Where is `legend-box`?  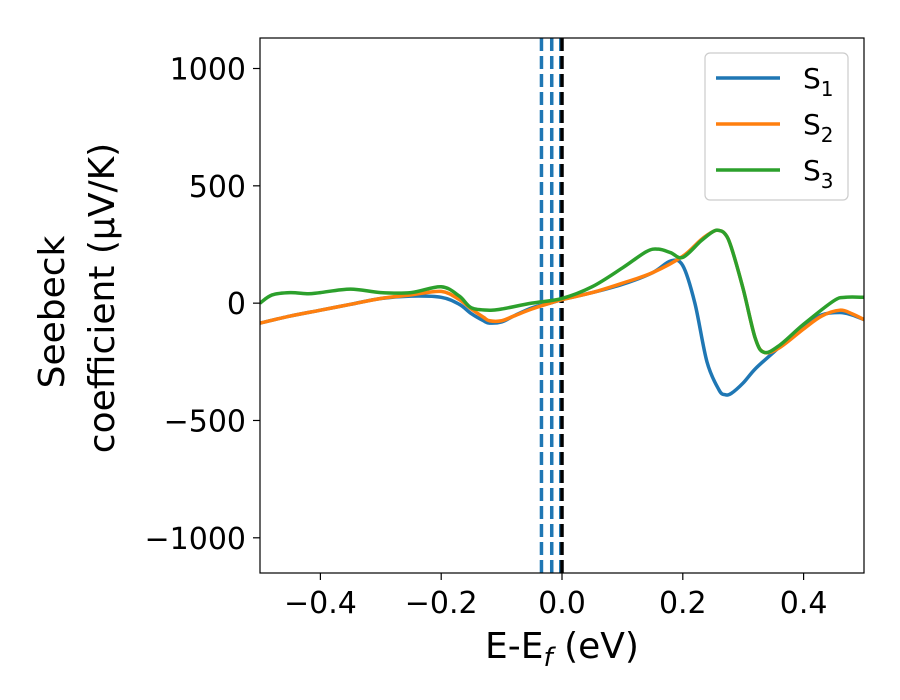 legend-box is located at coordinates (776, 126).